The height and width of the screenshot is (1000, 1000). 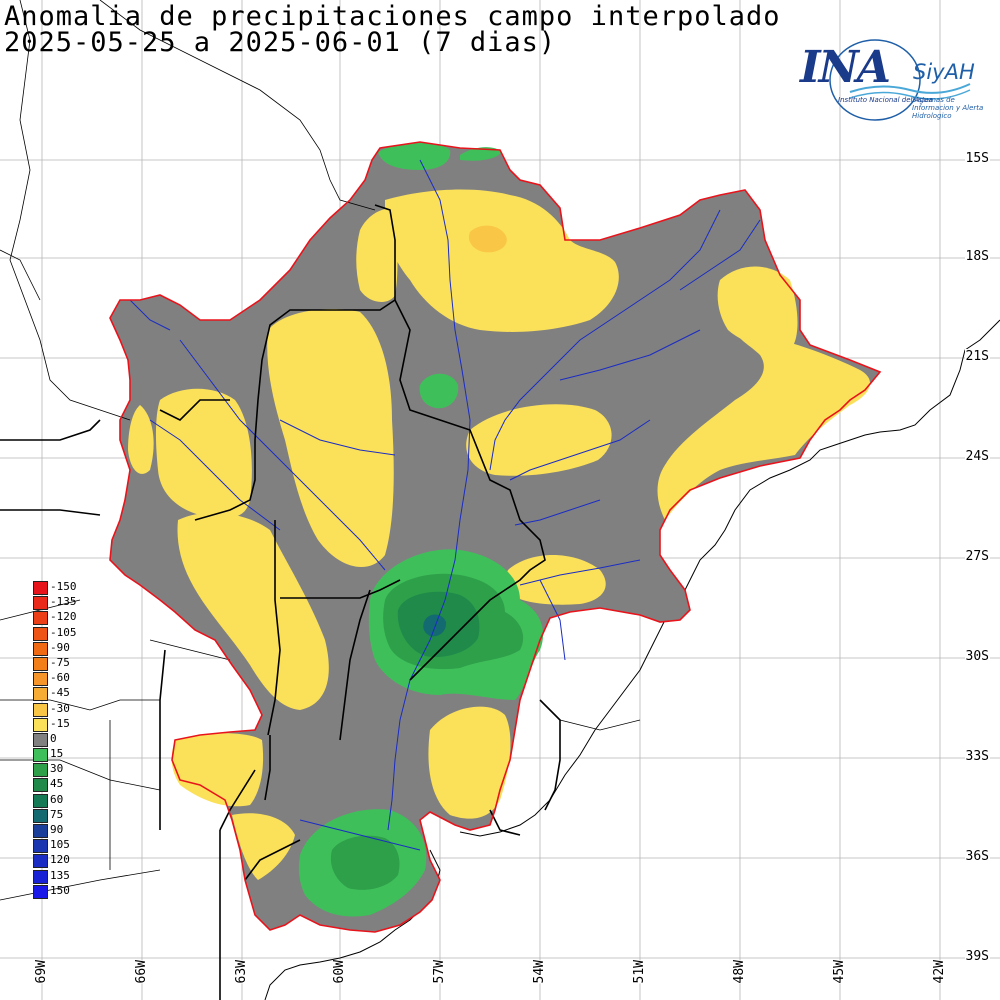 I want to click on longitude-label: 60W, so click(x=339, y=972).